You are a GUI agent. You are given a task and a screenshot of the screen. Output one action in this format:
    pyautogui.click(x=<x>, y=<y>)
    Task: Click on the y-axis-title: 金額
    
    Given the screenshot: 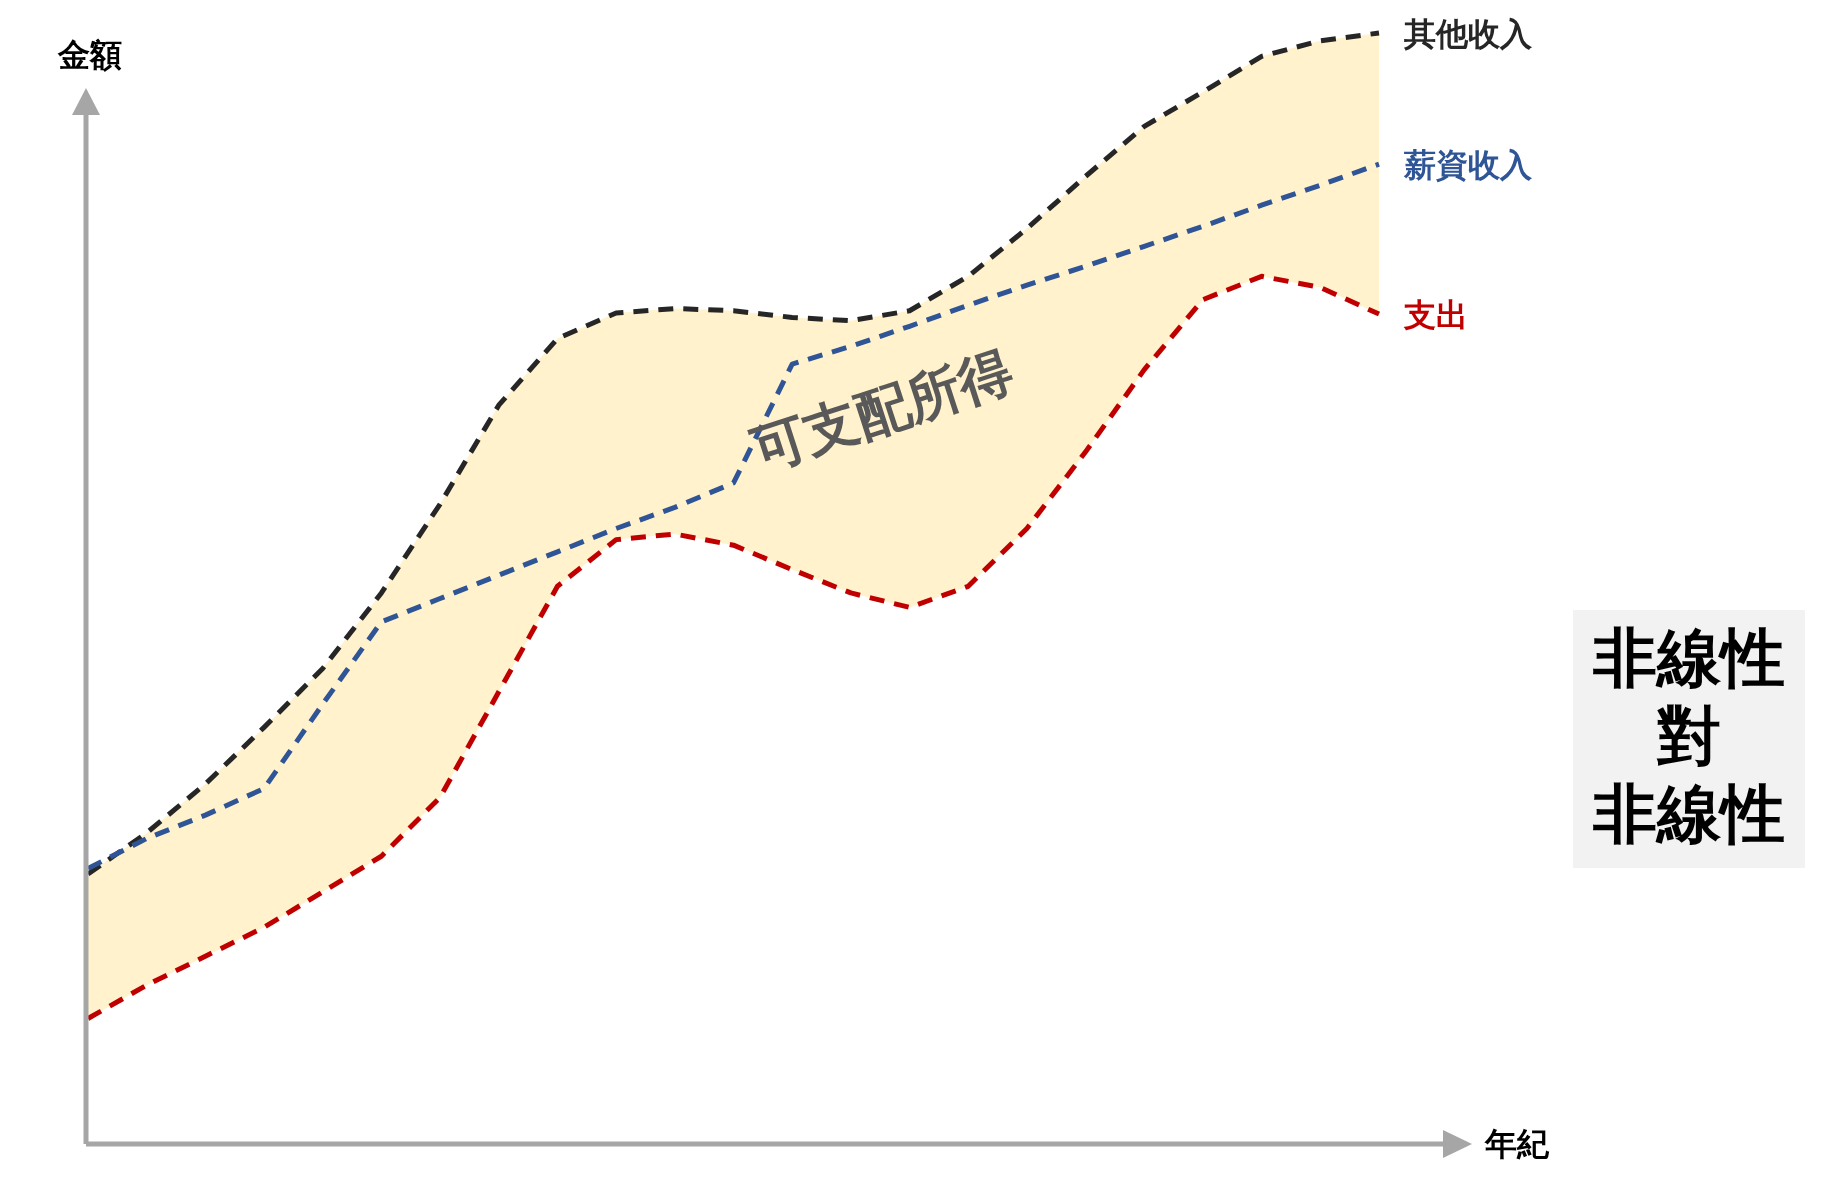 What is the action you would take?
    pyautogui.click(x=89, y=55)
    